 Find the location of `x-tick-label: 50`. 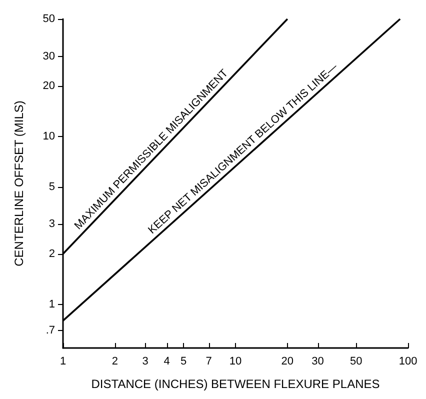

x-tick-label: 50 is located at coordinates (356, 362).